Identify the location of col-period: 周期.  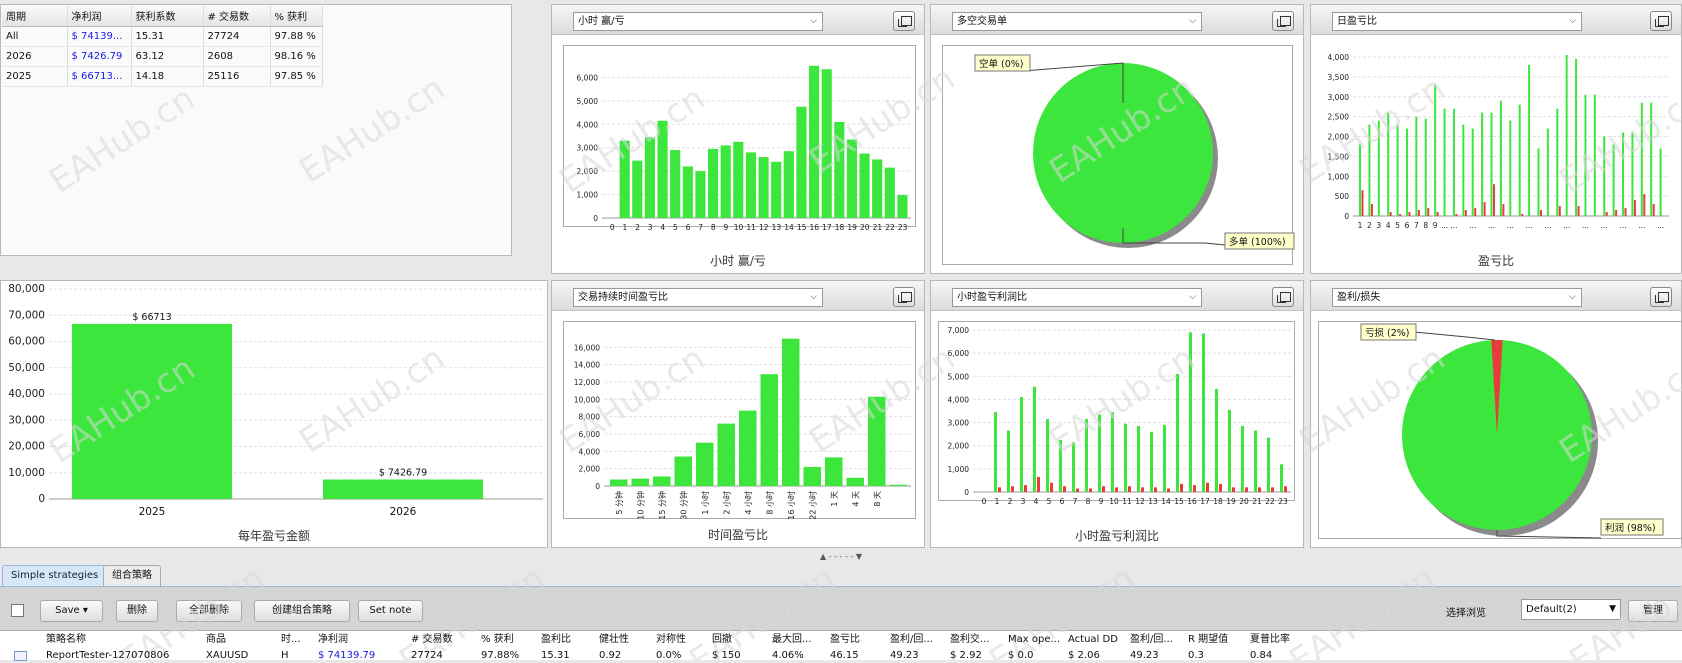
(35, 16).